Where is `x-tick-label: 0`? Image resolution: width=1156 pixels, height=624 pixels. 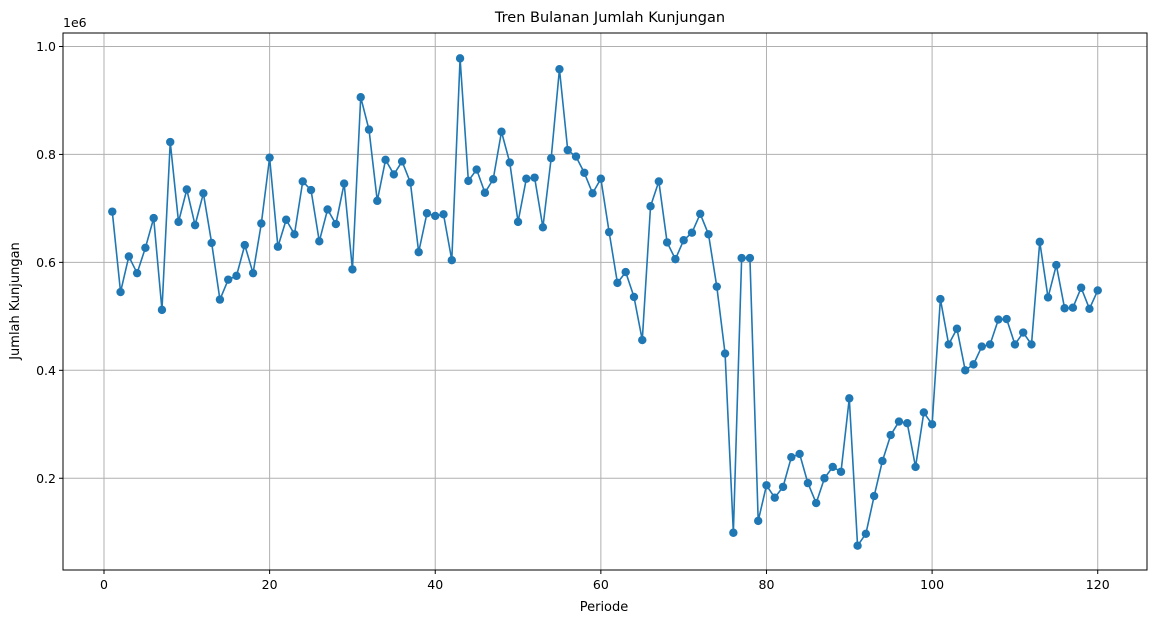
x-tick-label: 0 is located at coordinates (104, 584).